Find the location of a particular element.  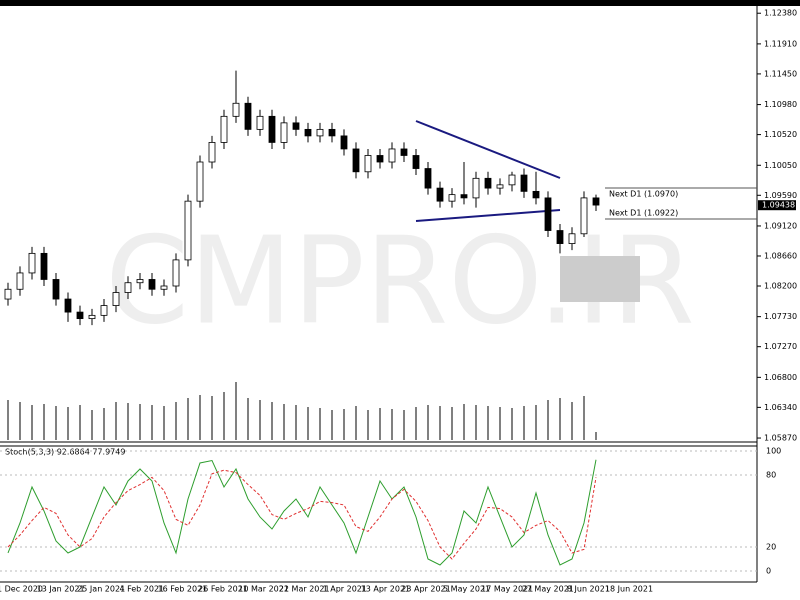

x-tick-label: 17 May 2021 is located at coordinates (507, 589).